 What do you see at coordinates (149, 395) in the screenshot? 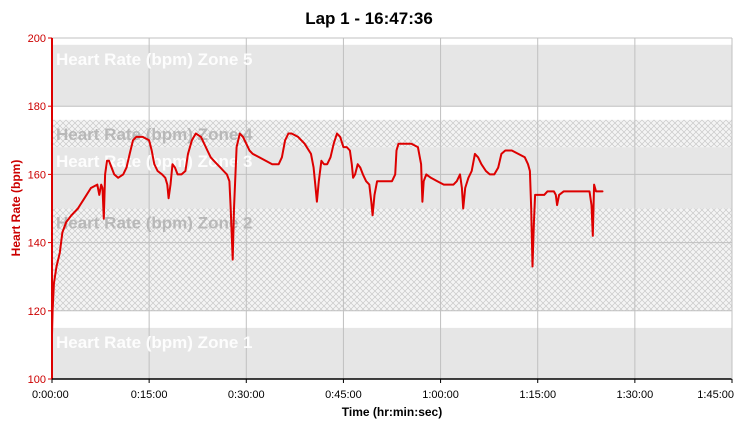
I see `x-tick-label: 0:15:00` at bounding box center [149, 395].